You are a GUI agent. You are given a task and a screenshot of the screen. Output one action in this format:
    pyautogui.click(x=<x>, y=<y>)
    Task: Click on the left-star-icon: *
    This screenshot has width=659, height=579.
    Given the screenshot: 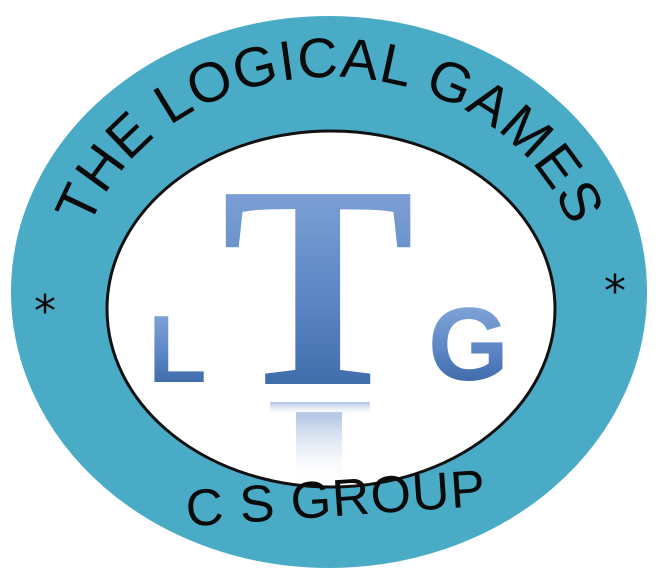 What is the action you would take?
    pyautogui.click(x=45, y=311)
    